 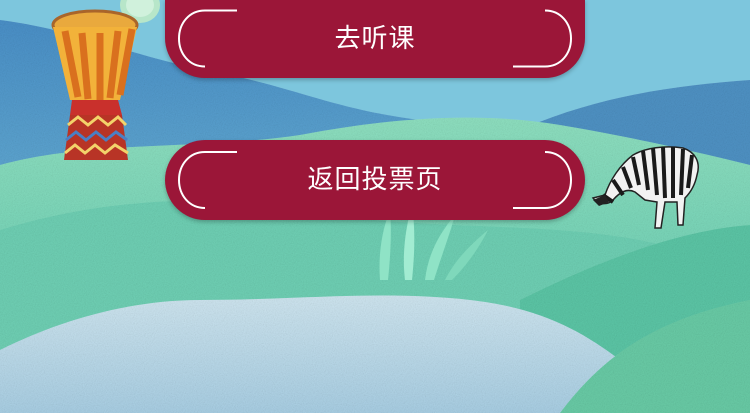 What do you see at coordinates (655, 356) in the screenshot?
I see `green-foreground-right` at bounding box center [655, 356].